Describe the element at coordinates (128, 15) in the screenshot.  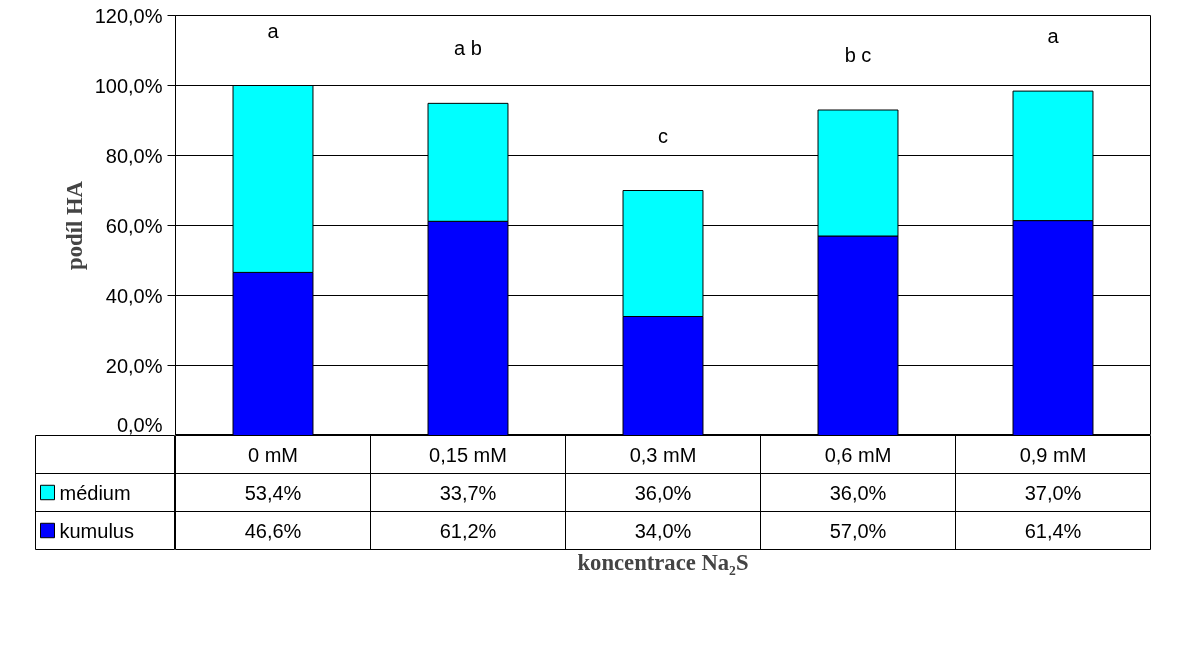
I see `y-tick-label: 120,0%` at that location.